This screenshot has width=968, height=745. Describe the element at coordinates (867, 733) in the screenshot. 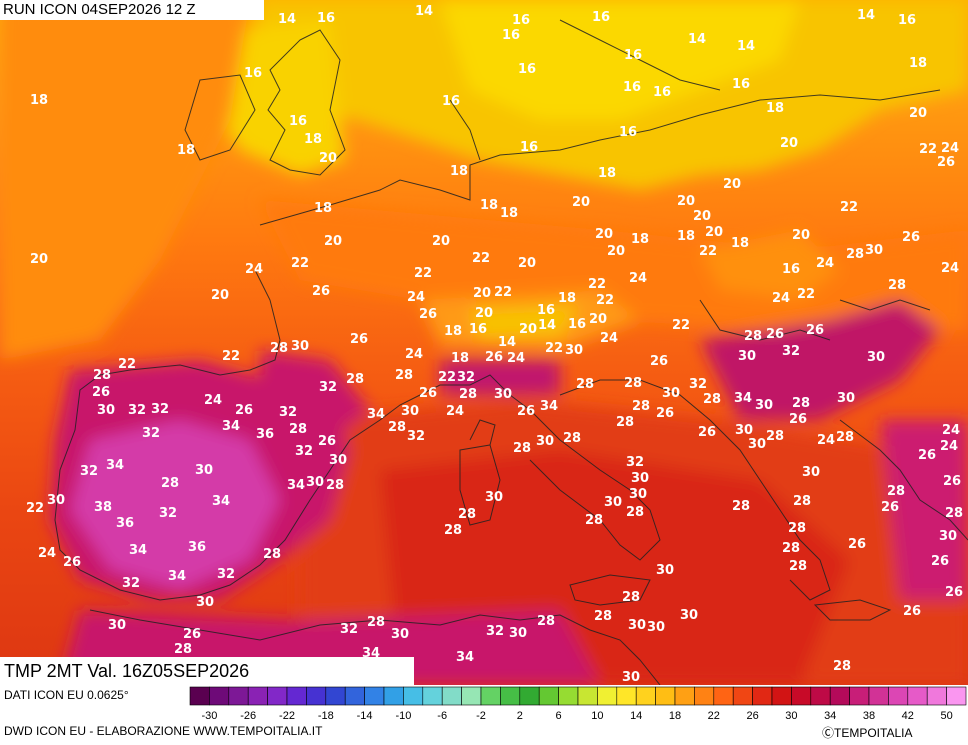

I see `brand-text: ⒸTEMPOITALIA` at that location.